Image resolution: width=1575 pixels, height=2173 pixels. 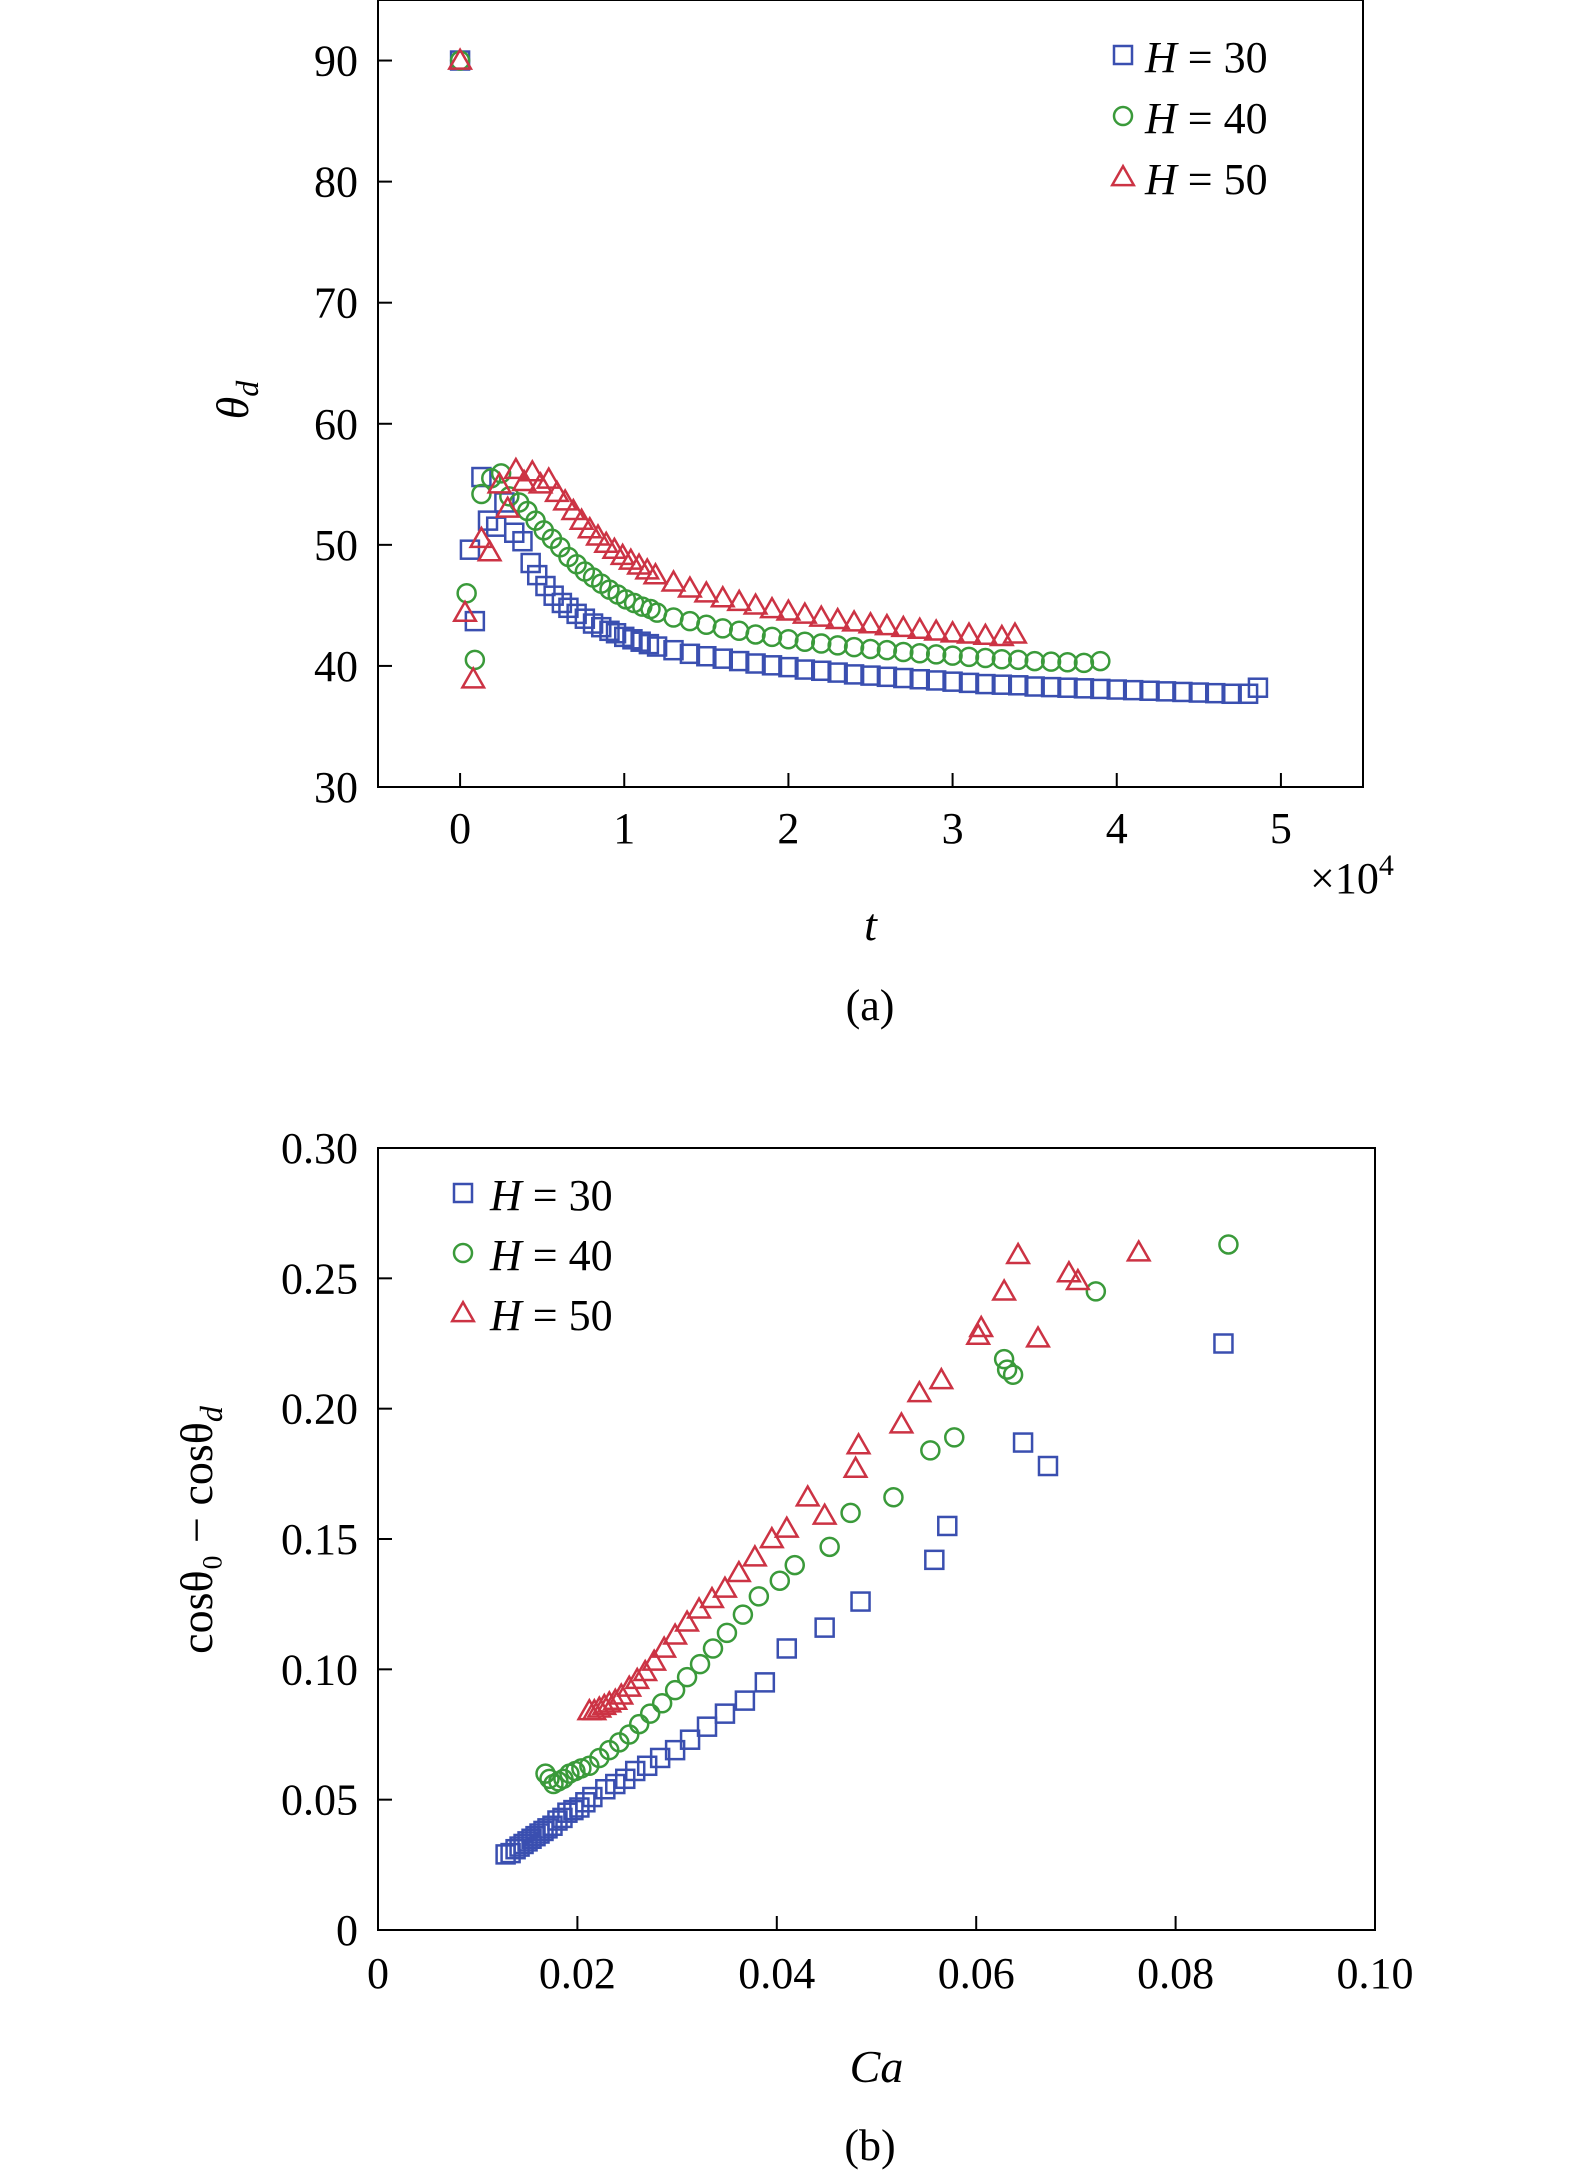 I want to click on series-h50, so click(x=864, y=1479).